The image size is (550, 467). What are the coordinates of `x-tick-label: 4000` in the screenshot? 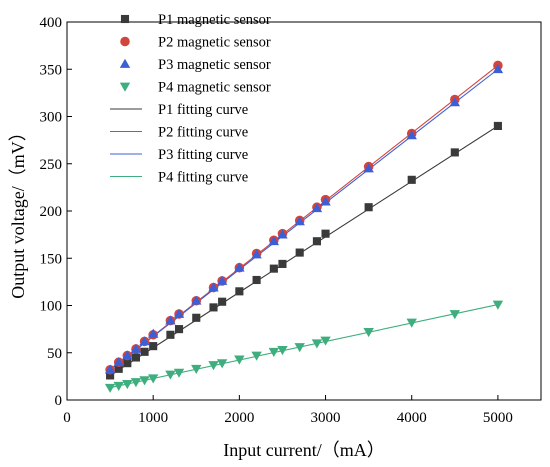 It's located at (412, 418).